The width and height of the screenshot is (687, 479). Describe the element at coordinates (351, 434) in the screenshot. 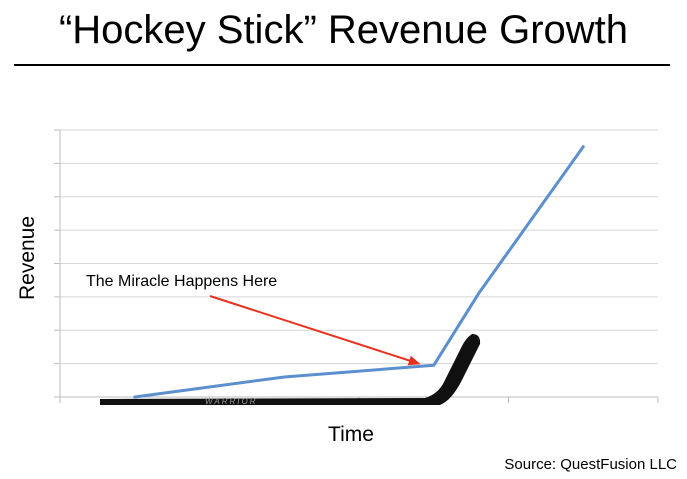

I see `x-axis-label: Time` at that location.